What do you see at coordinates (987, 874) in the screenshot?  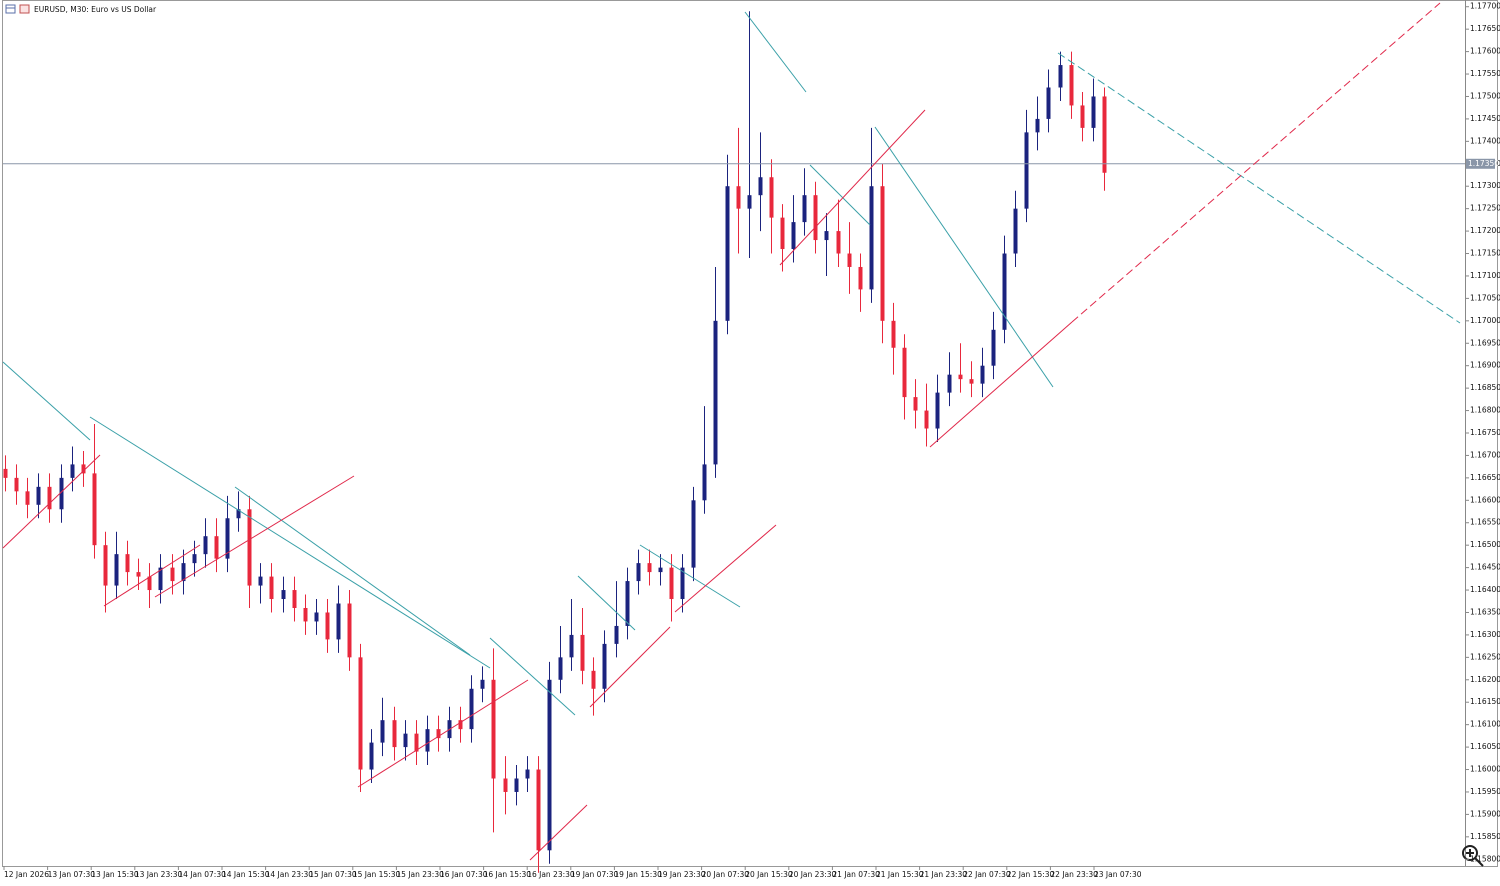 I see `x-tick-label: 22 Jan 07:30` at bounding box center [987, 874].